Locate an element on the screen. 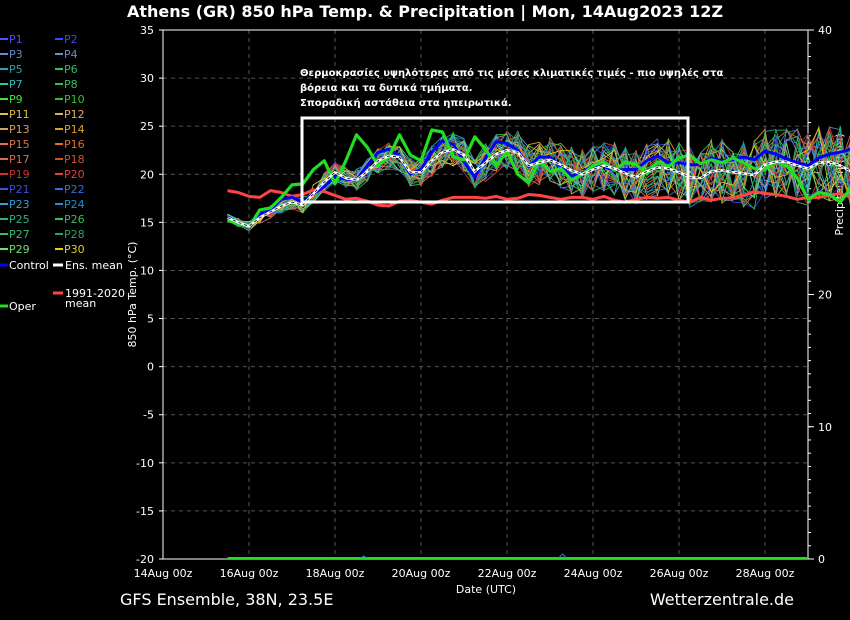 This screenshot has width=850, height=620. legend-label-p29: P29 is located at coordinates (19, 249).